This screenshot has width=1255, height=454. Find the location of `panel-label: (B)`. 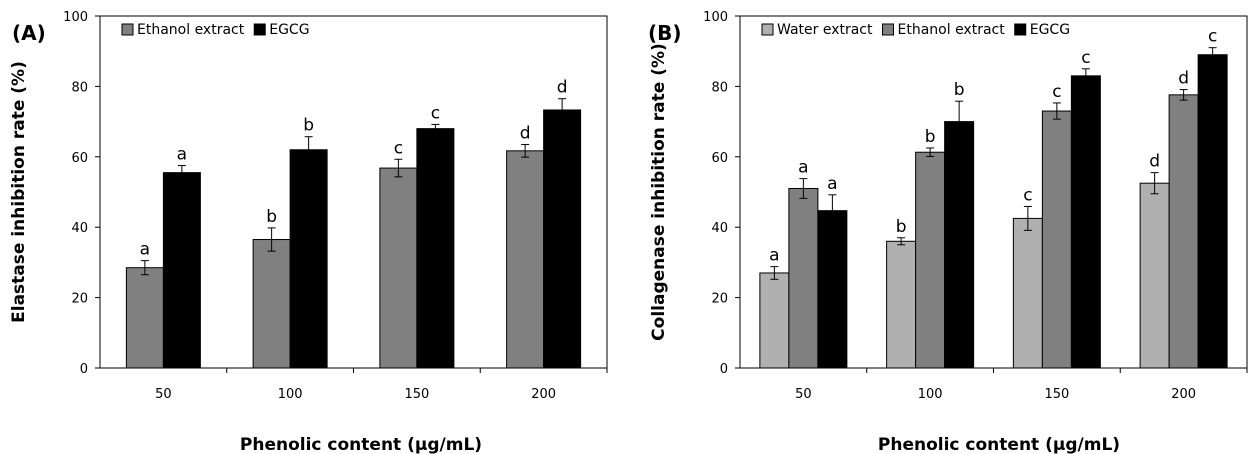

panel-label: (B) is located at coordinates (665, 33).